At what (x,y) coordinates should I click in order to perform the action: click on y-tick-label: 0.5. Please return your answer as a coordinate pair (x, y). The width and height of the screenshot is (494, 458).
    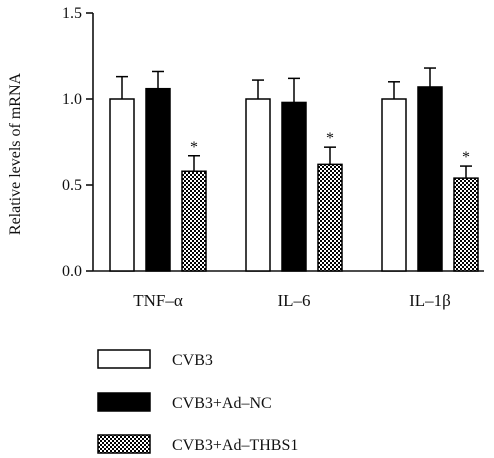
    Looking at the image, I should click on (72, 185).